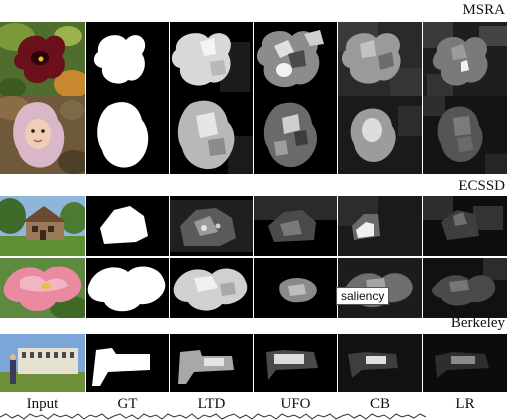 The width and height of the screenshot is (515, 420). What do you see at coordinates (127, 363) in the screenshot?
I see `gt-map-building` at bounding box center [127, 363].